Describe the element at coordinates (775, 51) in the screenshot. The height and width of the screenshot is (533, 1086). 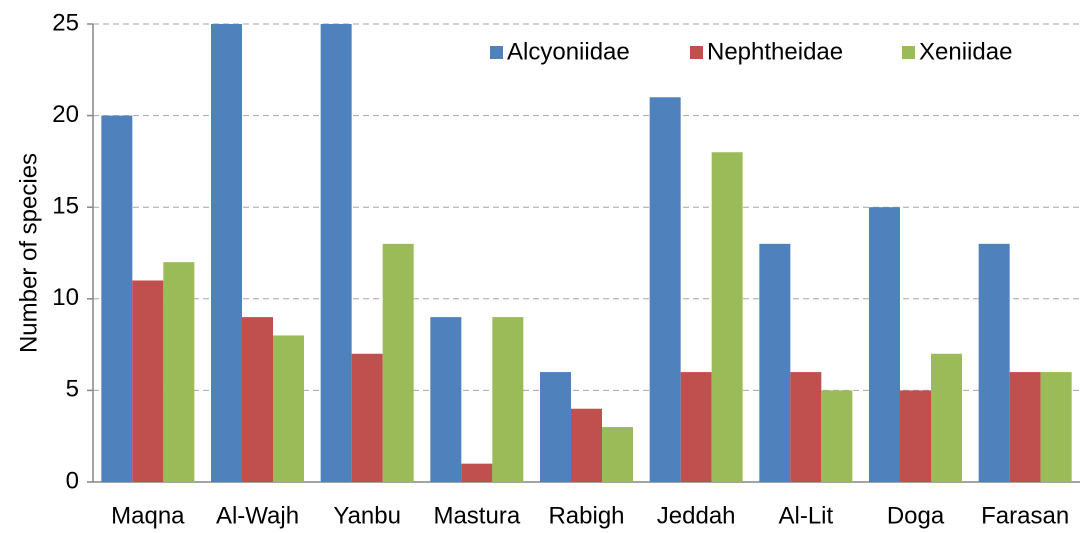
I see `legend-label: Nephtheidae` at that location.